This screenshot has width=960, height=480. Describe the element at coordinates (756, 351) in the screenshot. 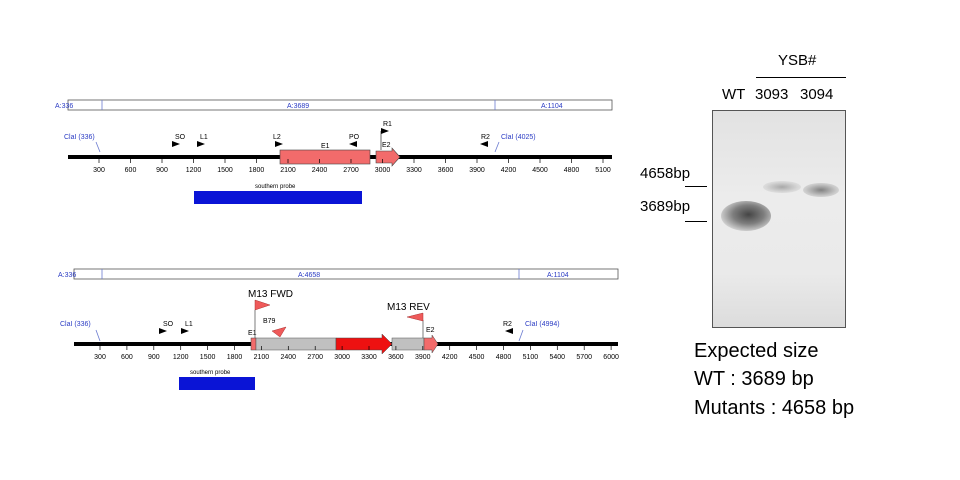

I see `expected-size-title: Expected size` at that location.